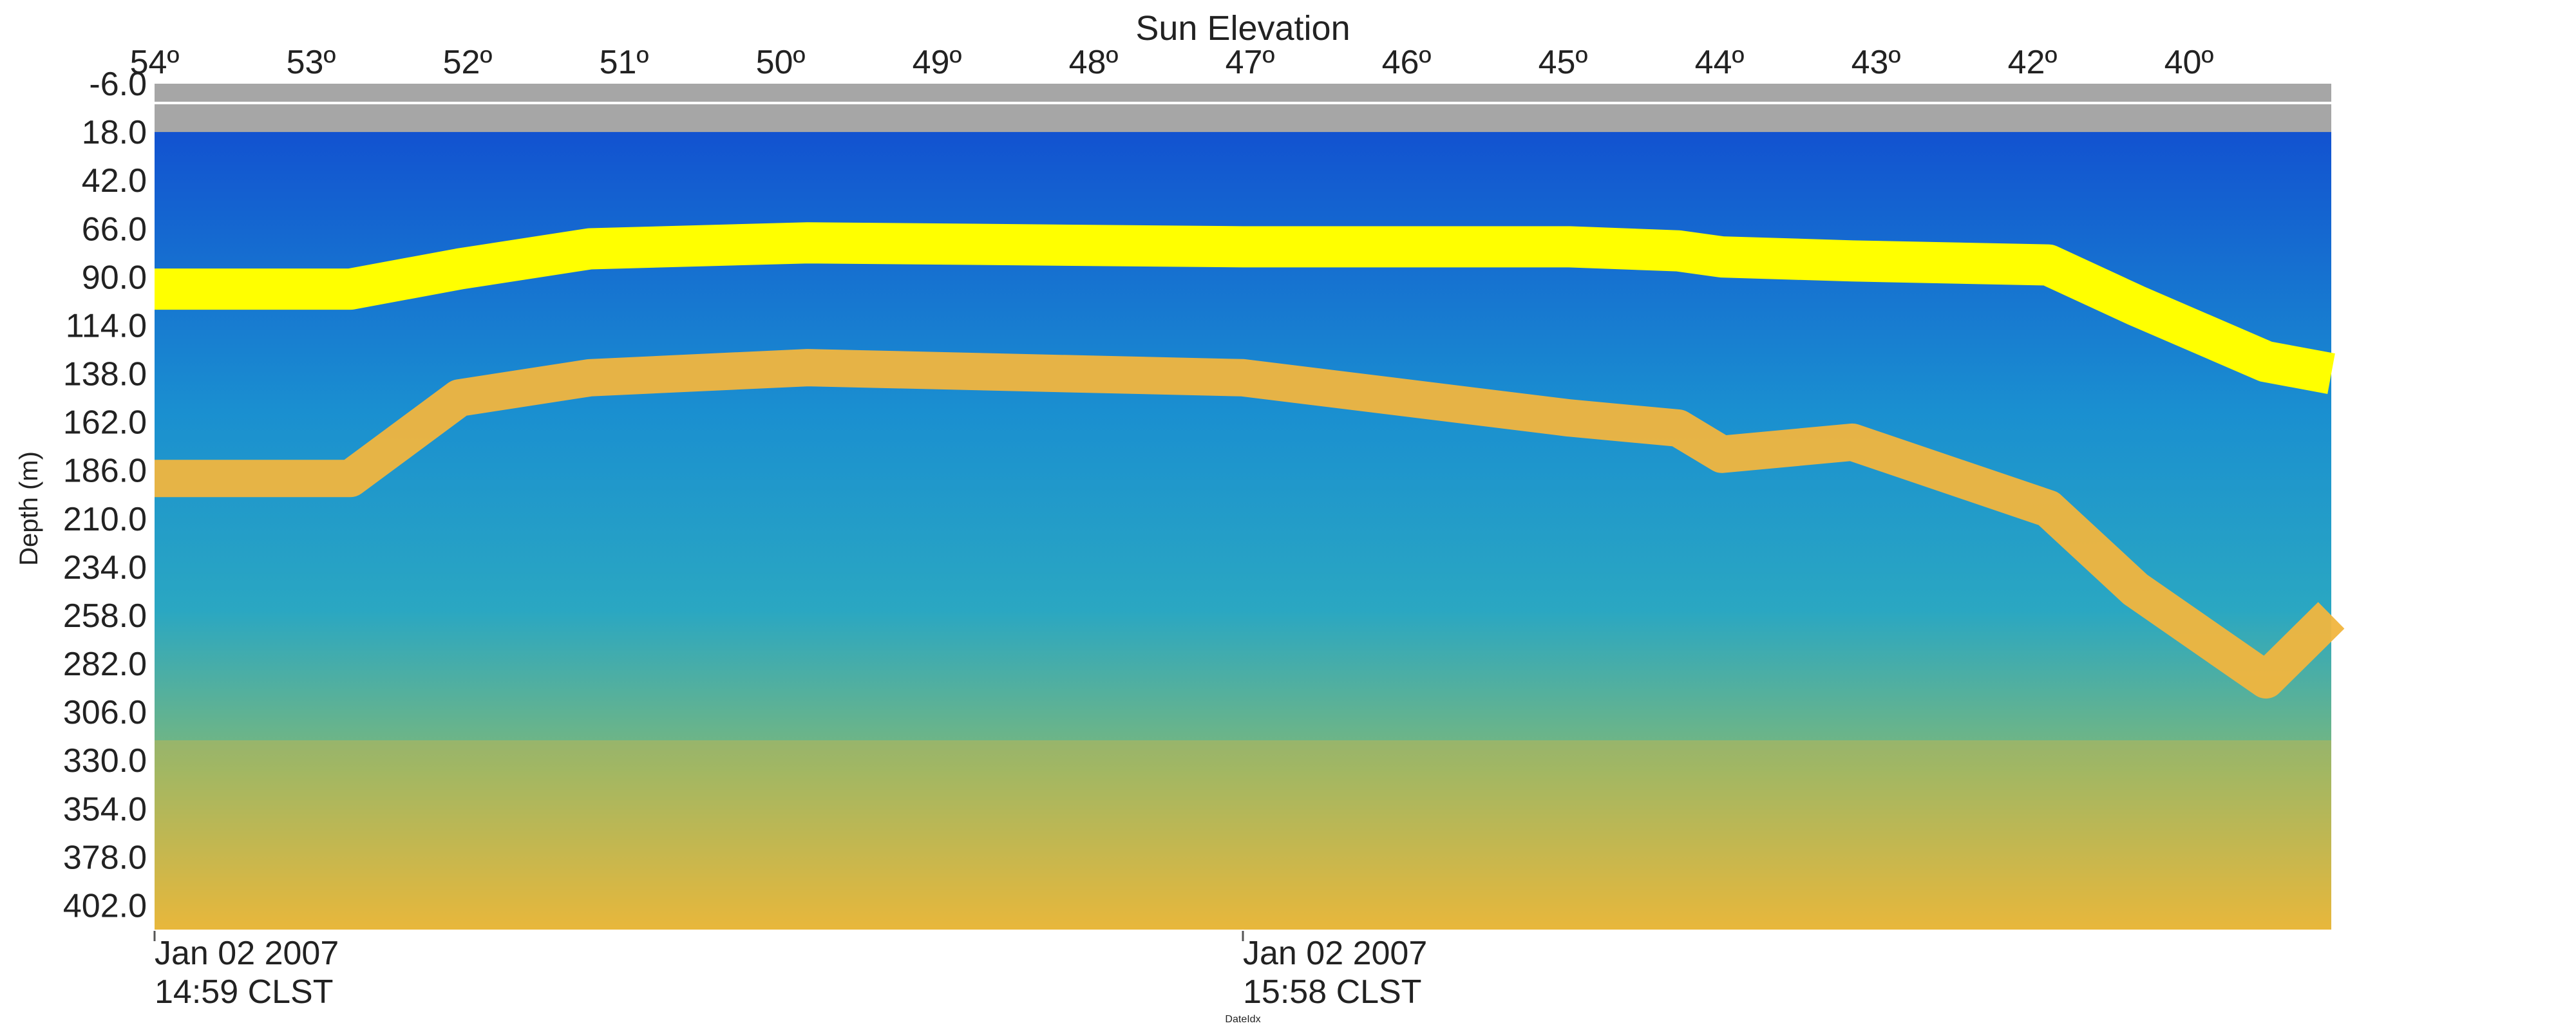 The height and width of the screenshot is (1030, 2576). What do you see at coordinates (1245, 308) in the screenshot?
I see `upper-scattering-layer` at bounding box center [1245, 308].